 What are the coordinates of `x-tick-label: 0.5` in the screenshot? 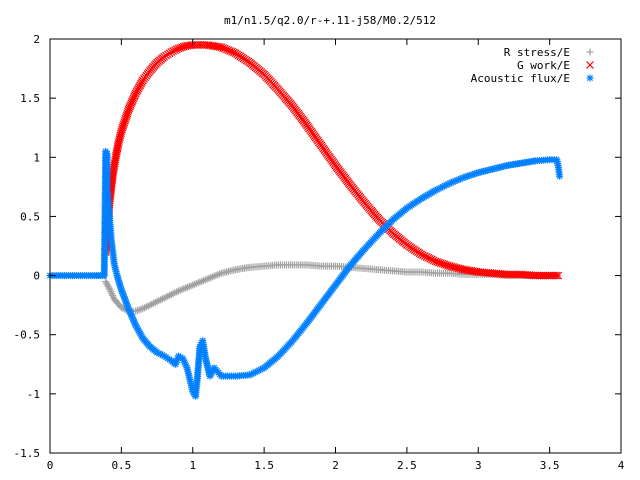 It's located at (121, 465).